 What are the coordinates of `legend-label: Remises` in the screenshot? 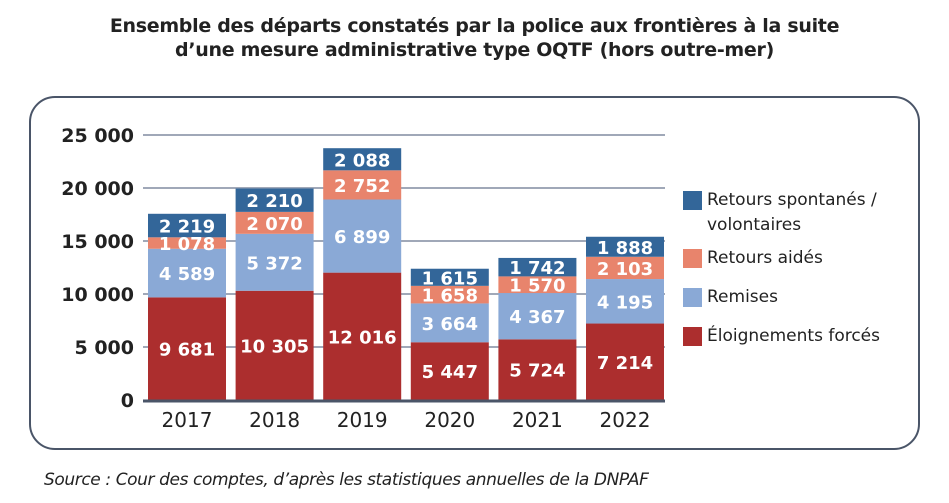 It's located at (742, 297).